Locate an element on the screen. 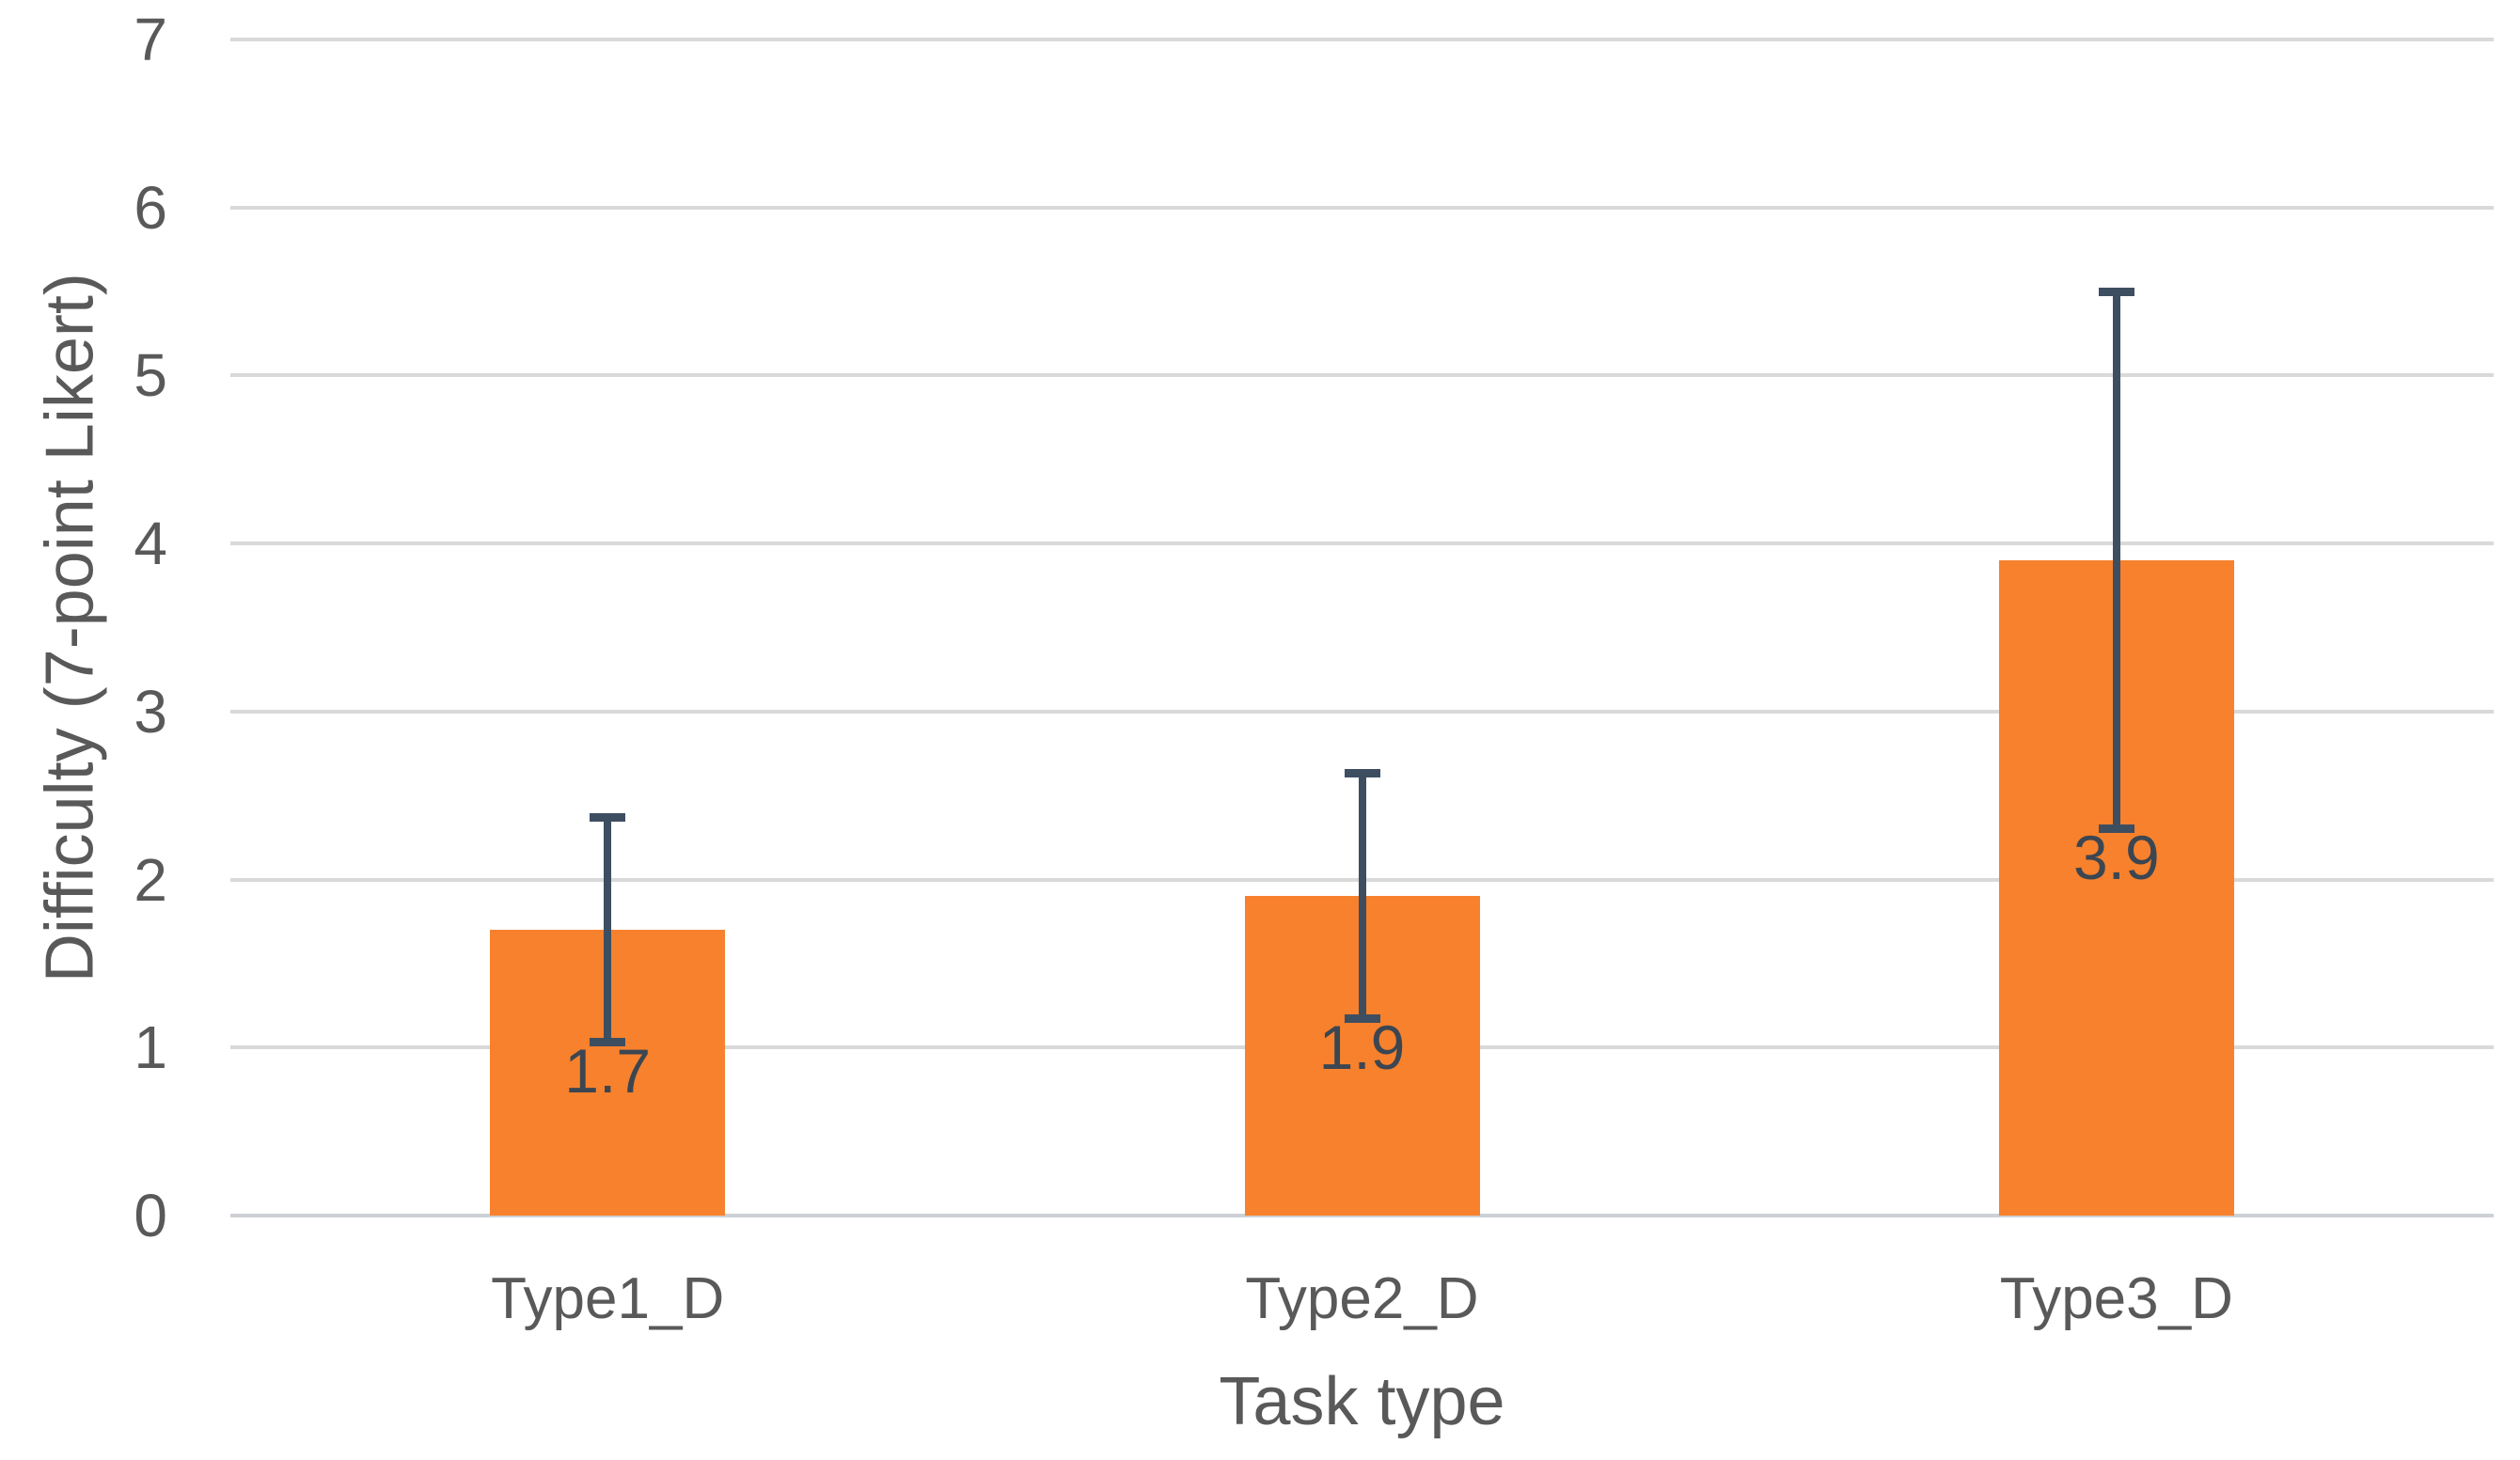  y-tick-label: 3 is located at coordinates (150, 712).